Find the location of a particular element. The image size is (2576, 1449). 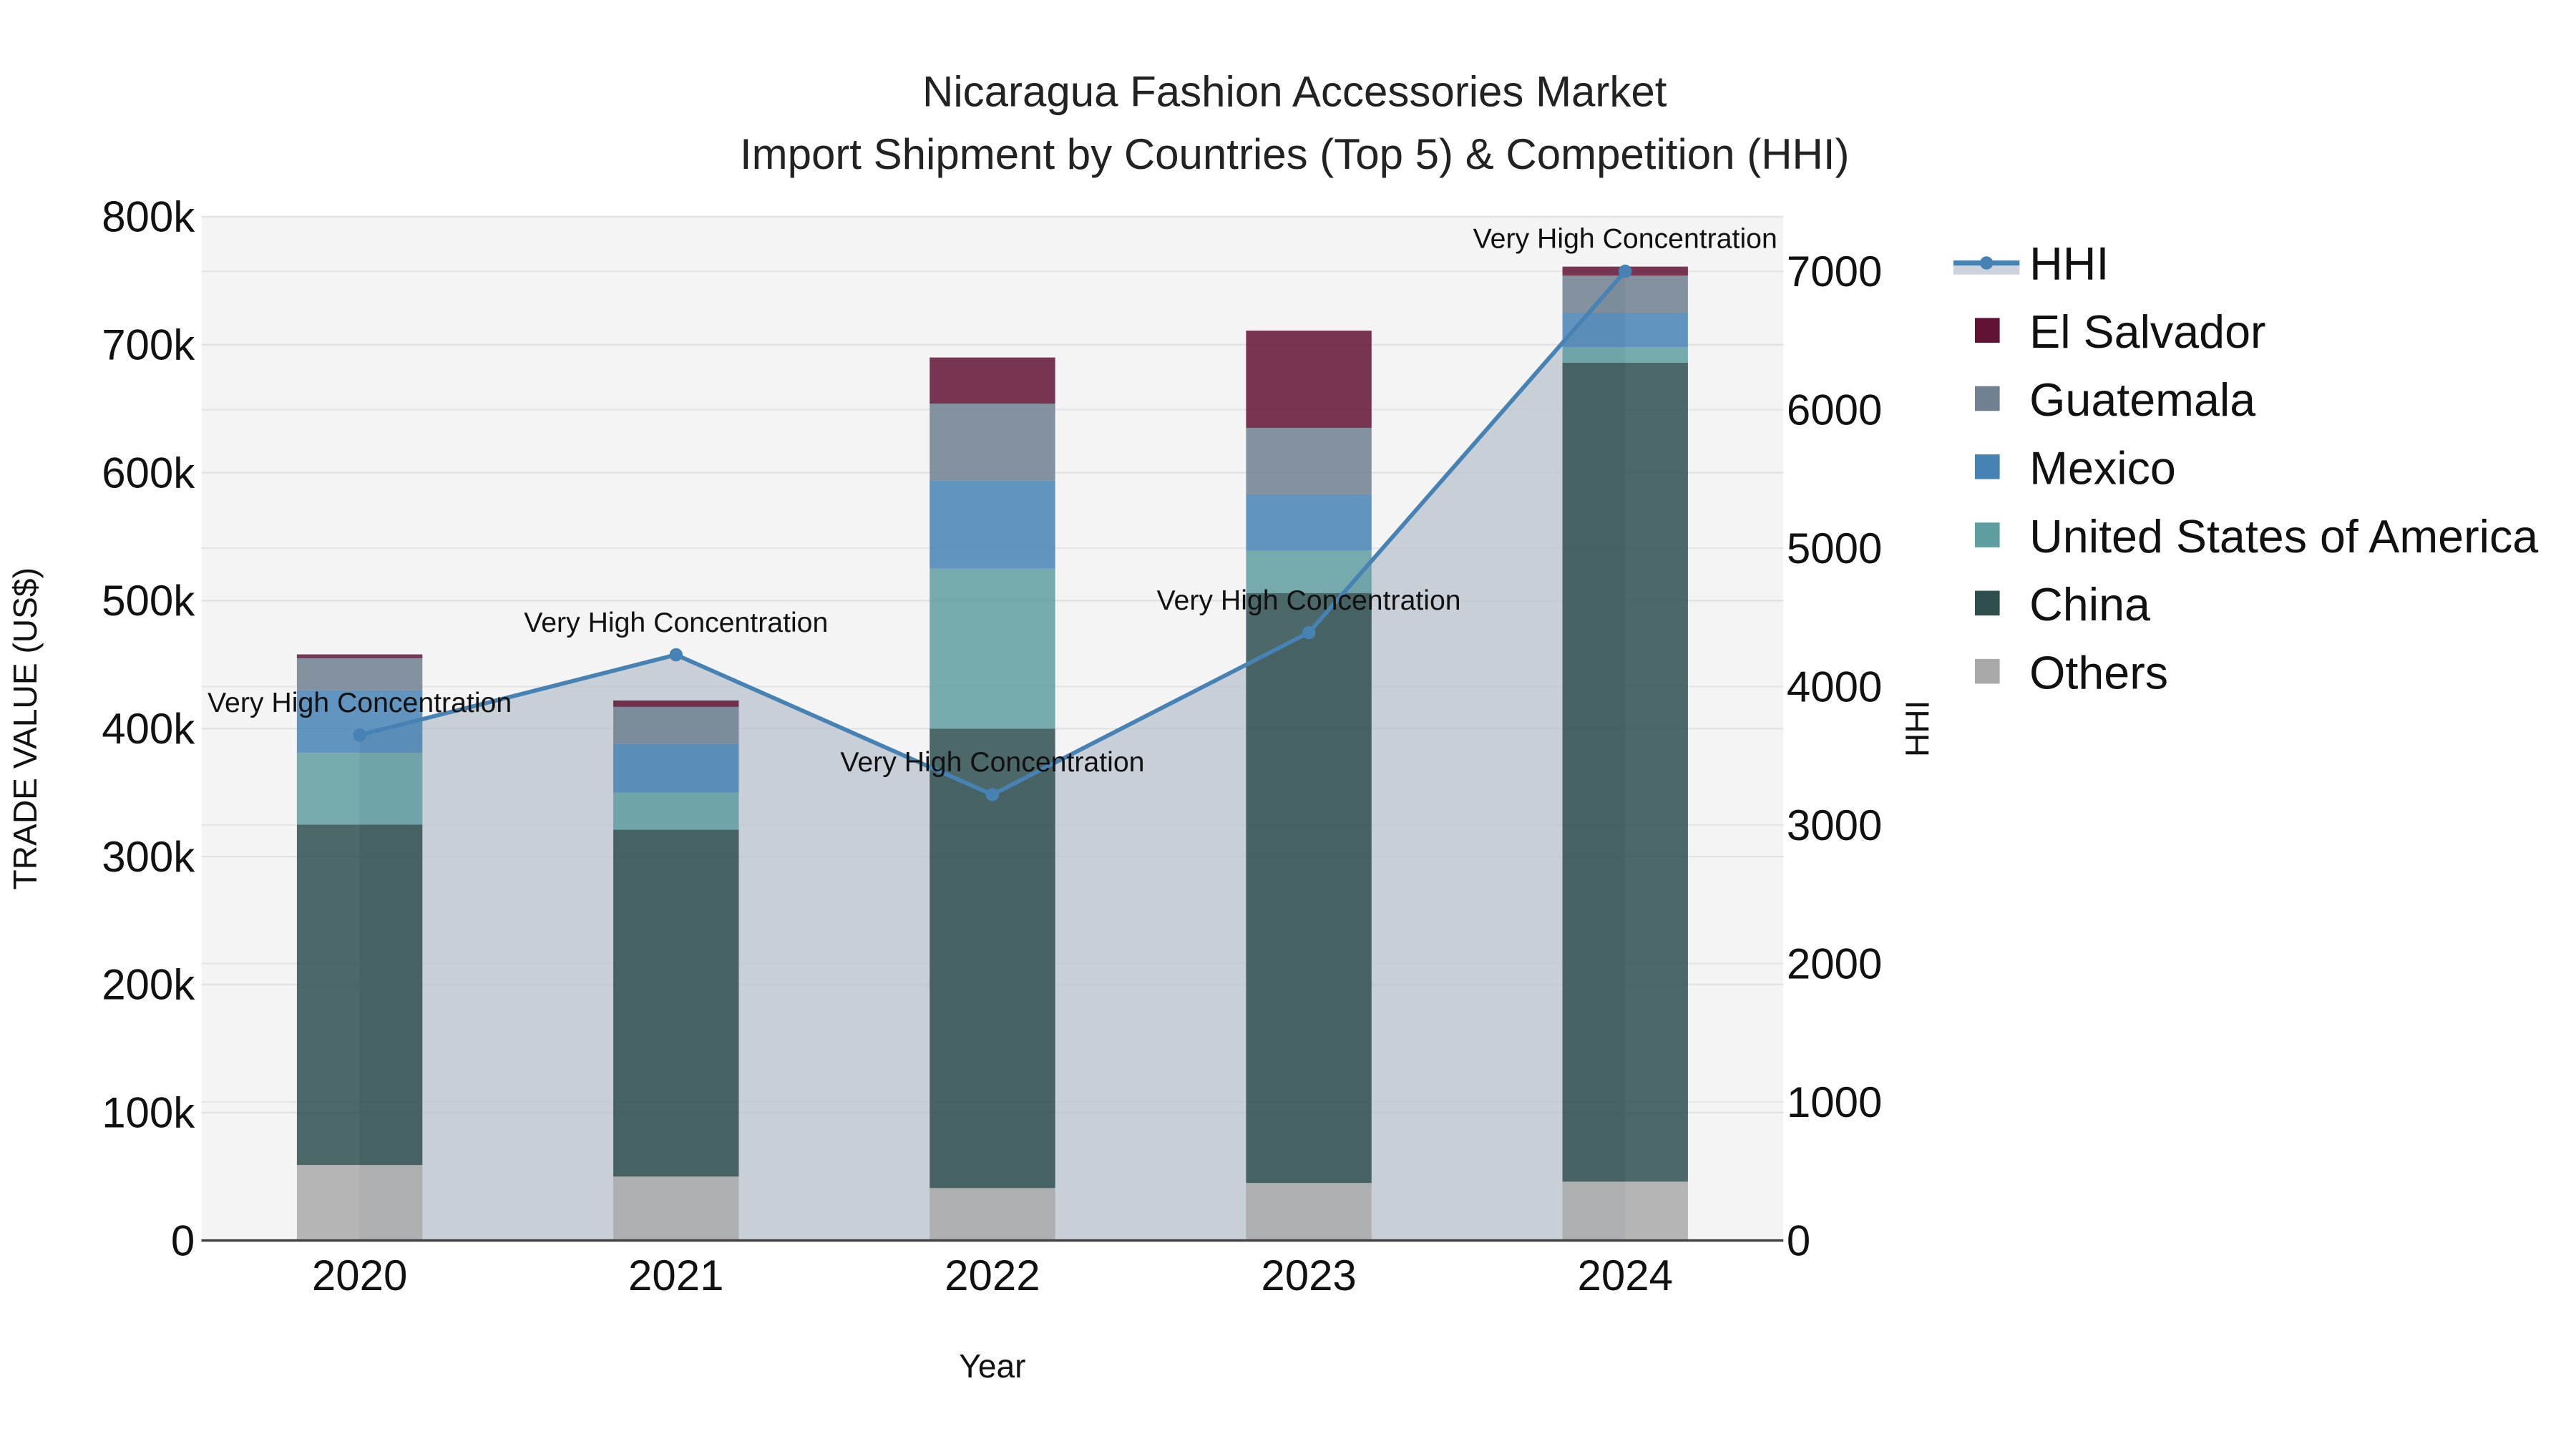

legend-item-china: China is located at coordinates (2062, 604).